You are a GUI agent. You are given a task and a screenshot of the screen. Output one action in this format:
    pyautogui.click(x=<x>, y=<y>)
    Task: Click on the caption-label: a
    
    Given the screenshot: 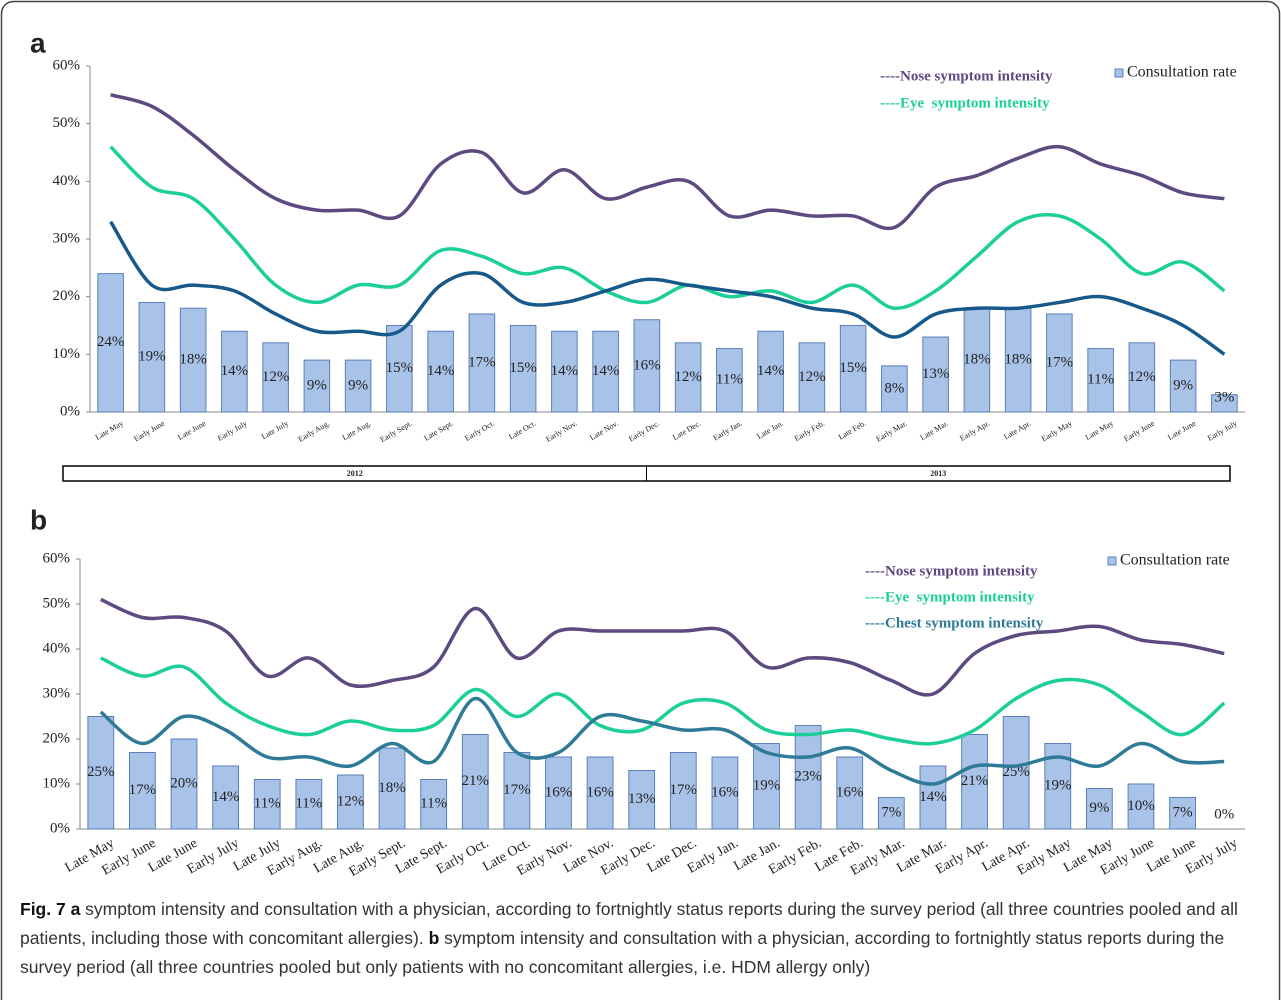 What is the action you would take?
    pyautogui.click(x=75, y=909)
    